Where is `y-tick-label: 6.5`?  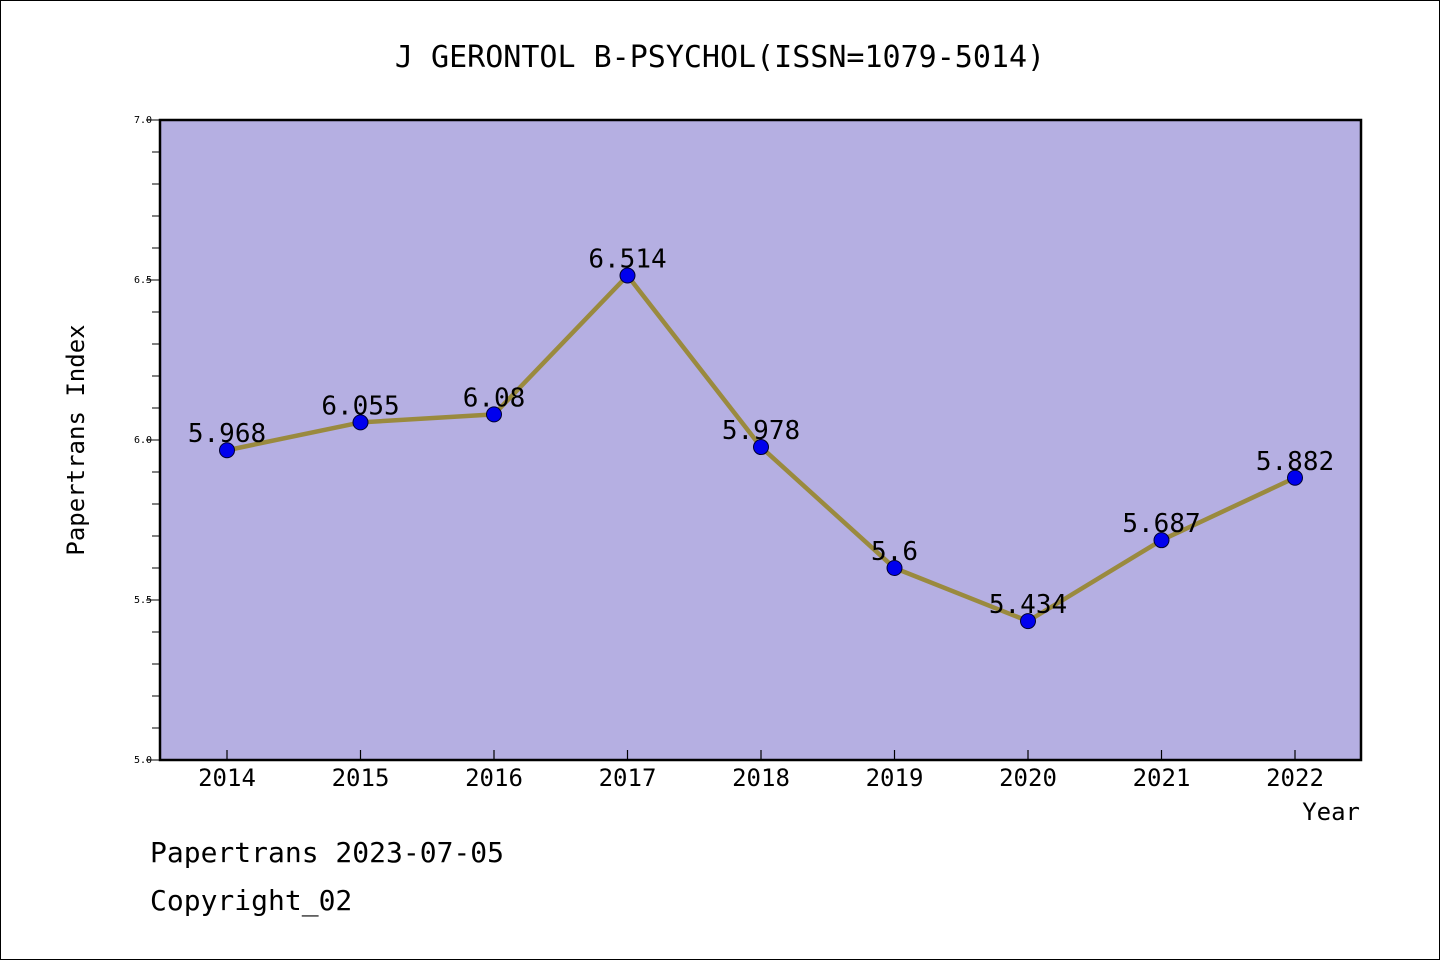
y-tick-label: 6.5 is located at coordinates (143, 280).